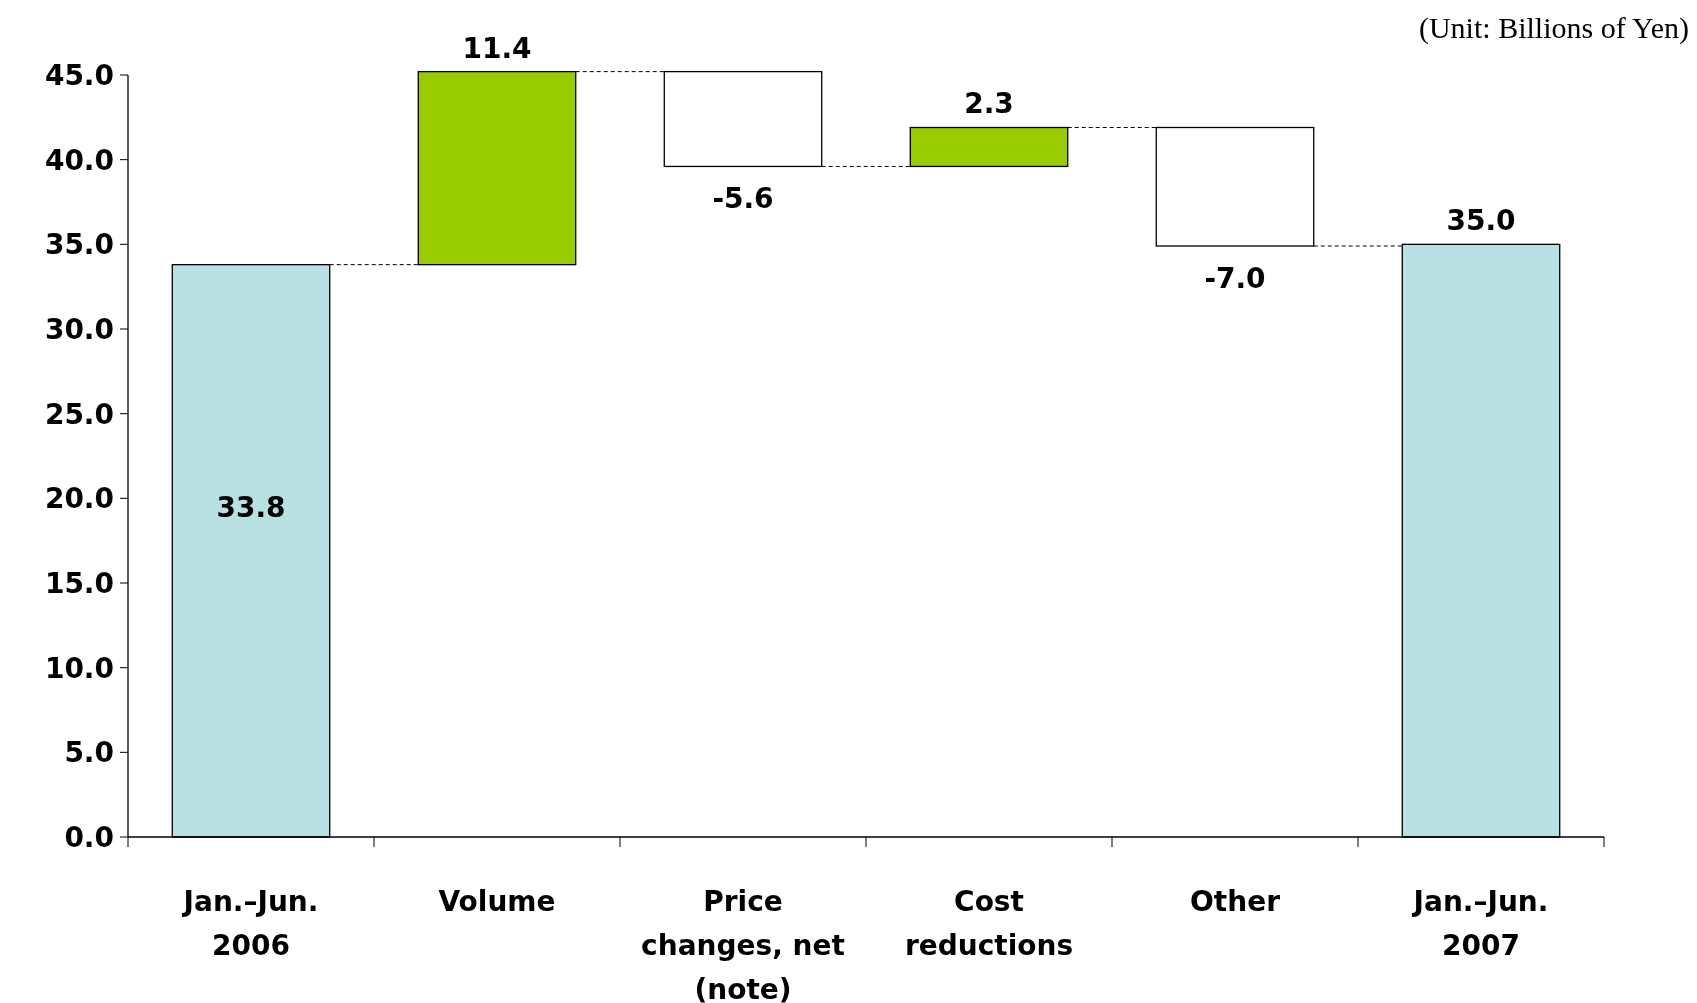 The width and height of the screenshot is (1697, 1003). What do you see at coordinates (89, 753) in the screenshot?
I see `y-tick-label: 5.0` at bounding box center [89, 753].